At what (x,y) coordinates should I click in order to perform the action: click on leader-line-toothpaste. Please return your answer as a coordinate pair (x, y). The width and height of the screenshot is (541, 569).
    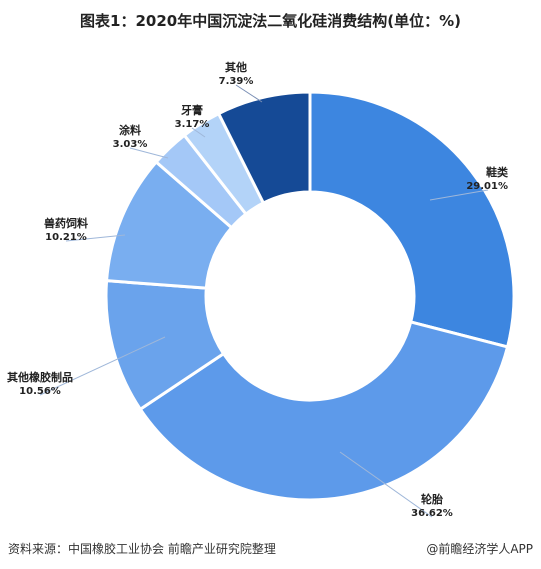
    Looking at the image, I should click on (198, 132).